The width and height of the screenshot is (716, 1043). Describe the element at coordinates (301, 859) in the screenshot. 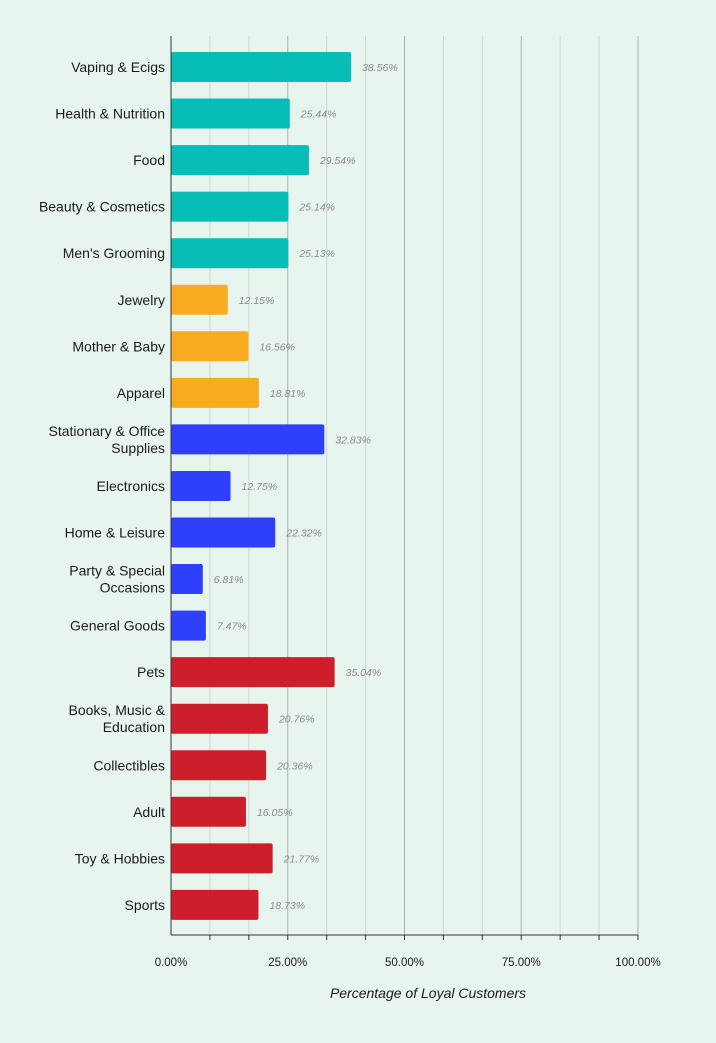

I see `value-label: 21.77%` at that location.